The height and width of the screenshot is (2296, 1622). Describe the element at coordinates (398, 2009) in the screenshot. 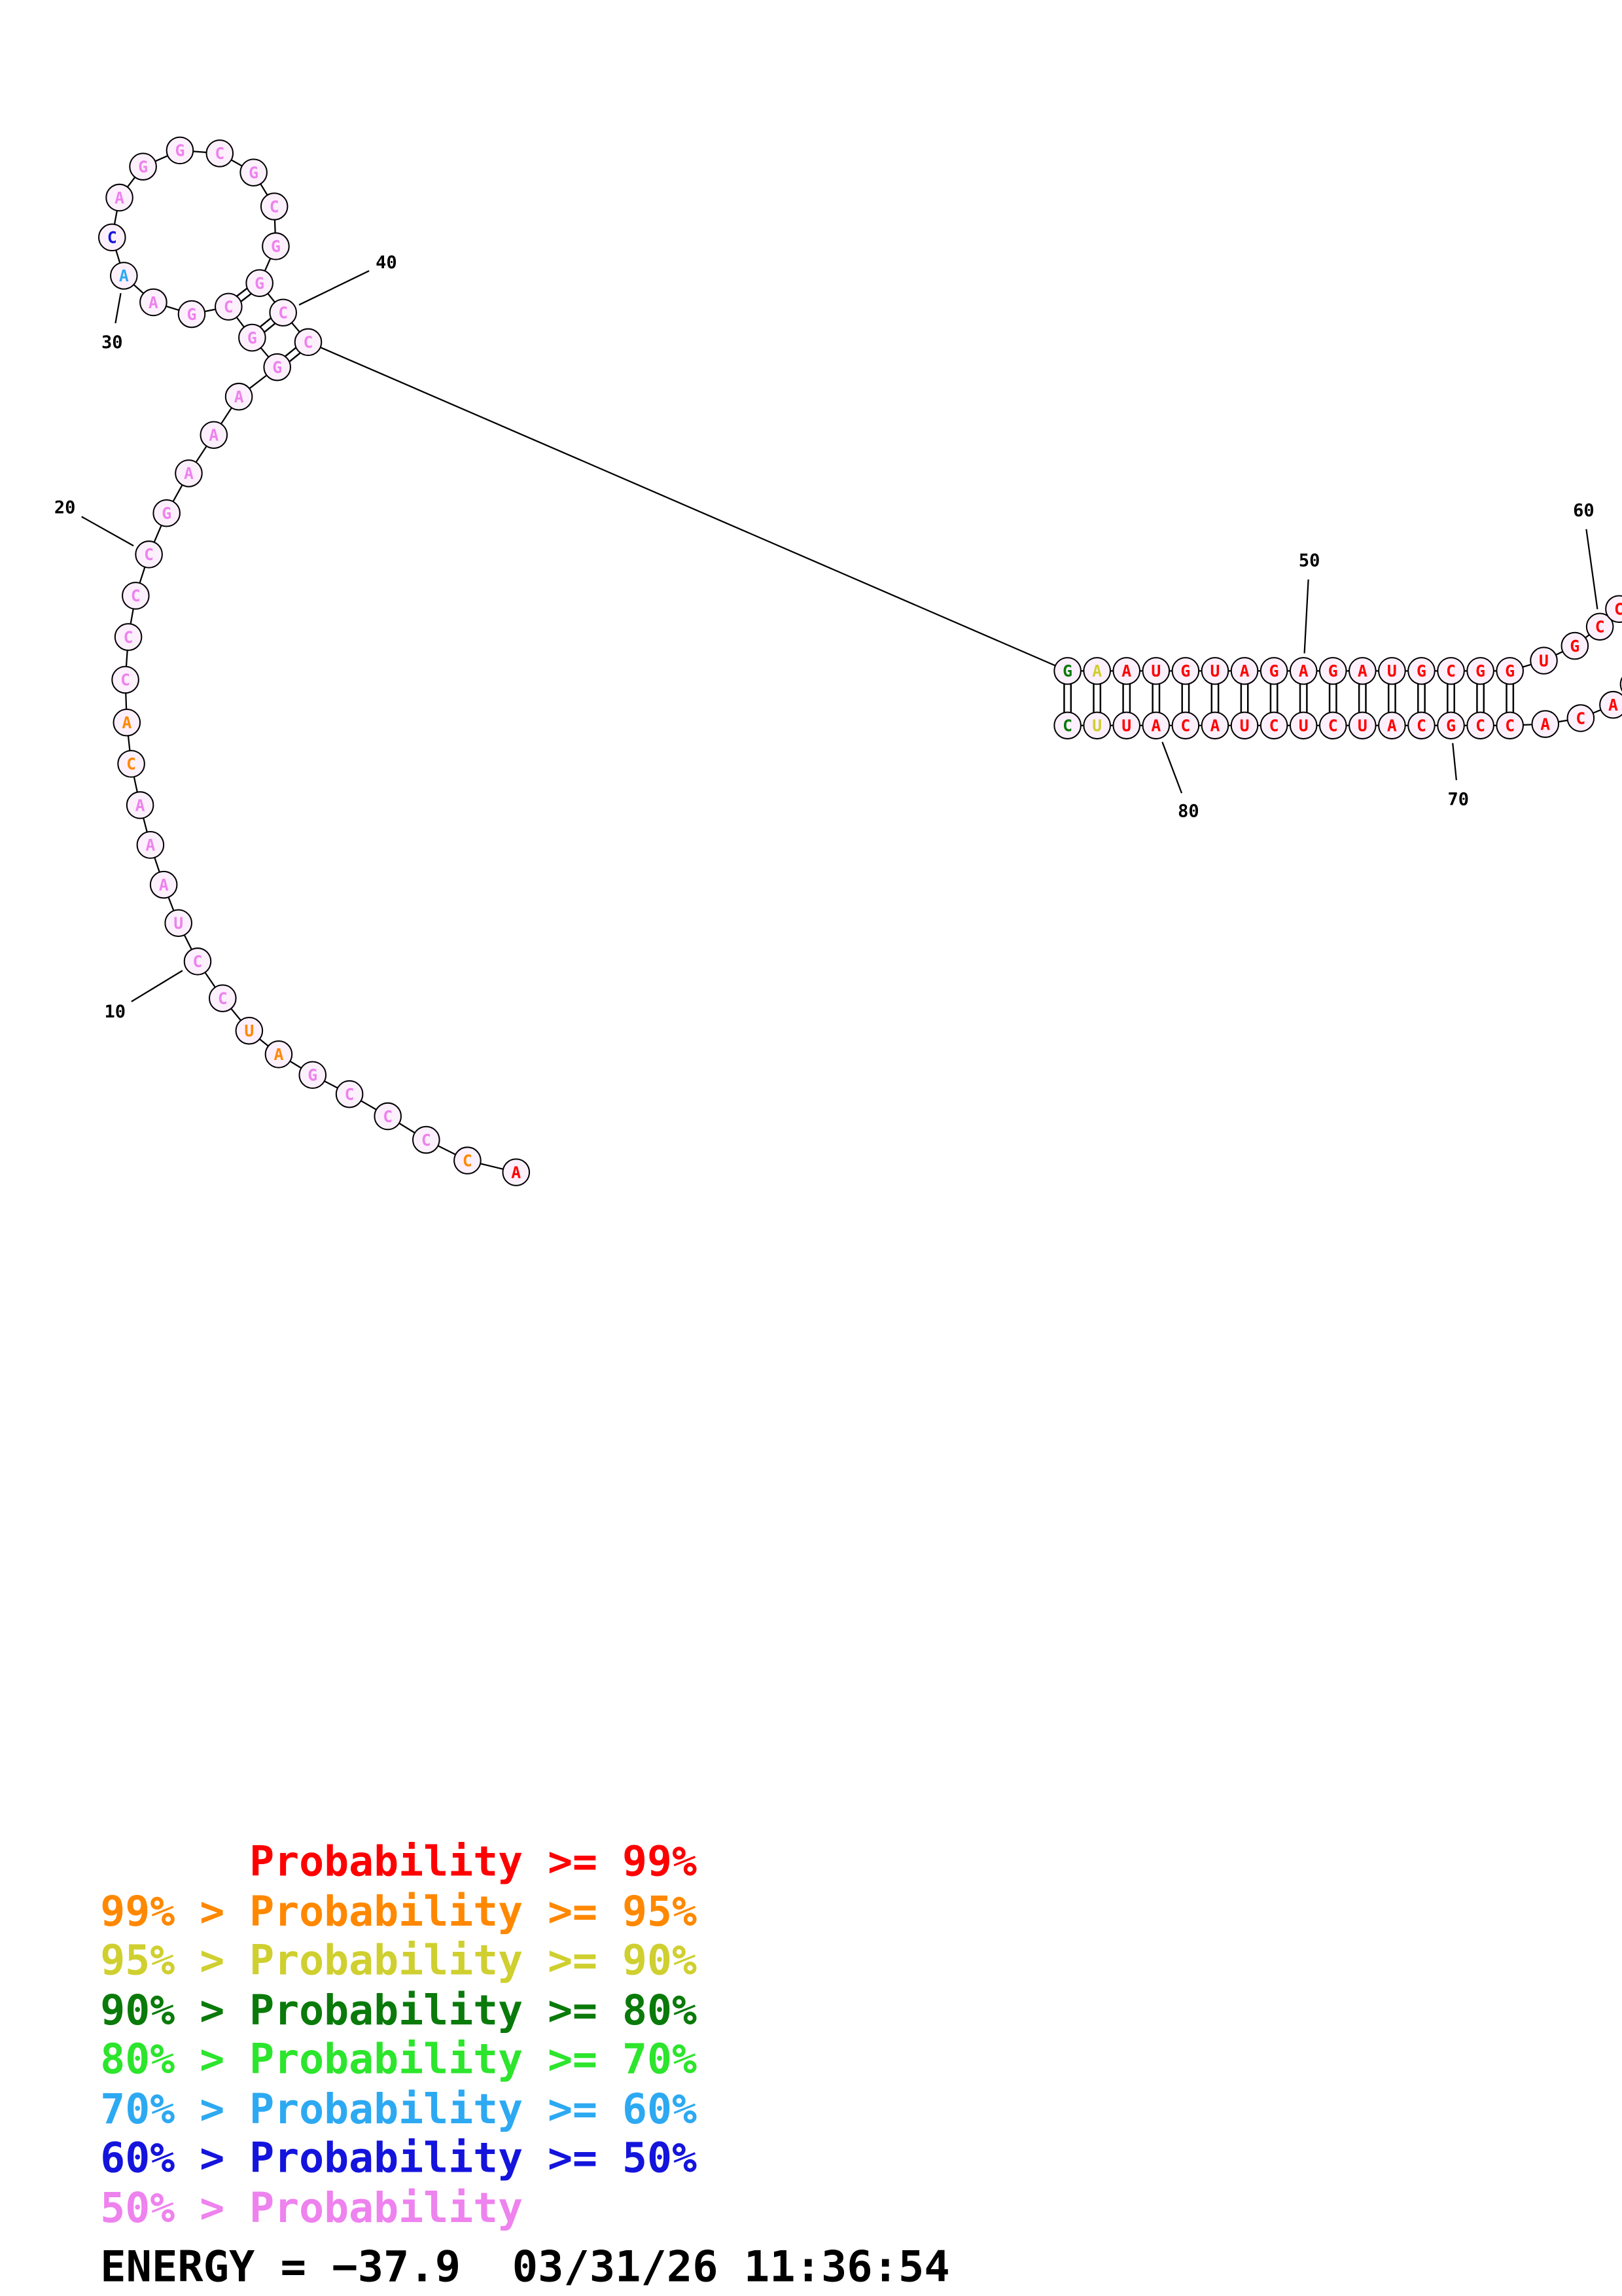

I see `legend-line: 90% > Probability >= 80%` at that location.